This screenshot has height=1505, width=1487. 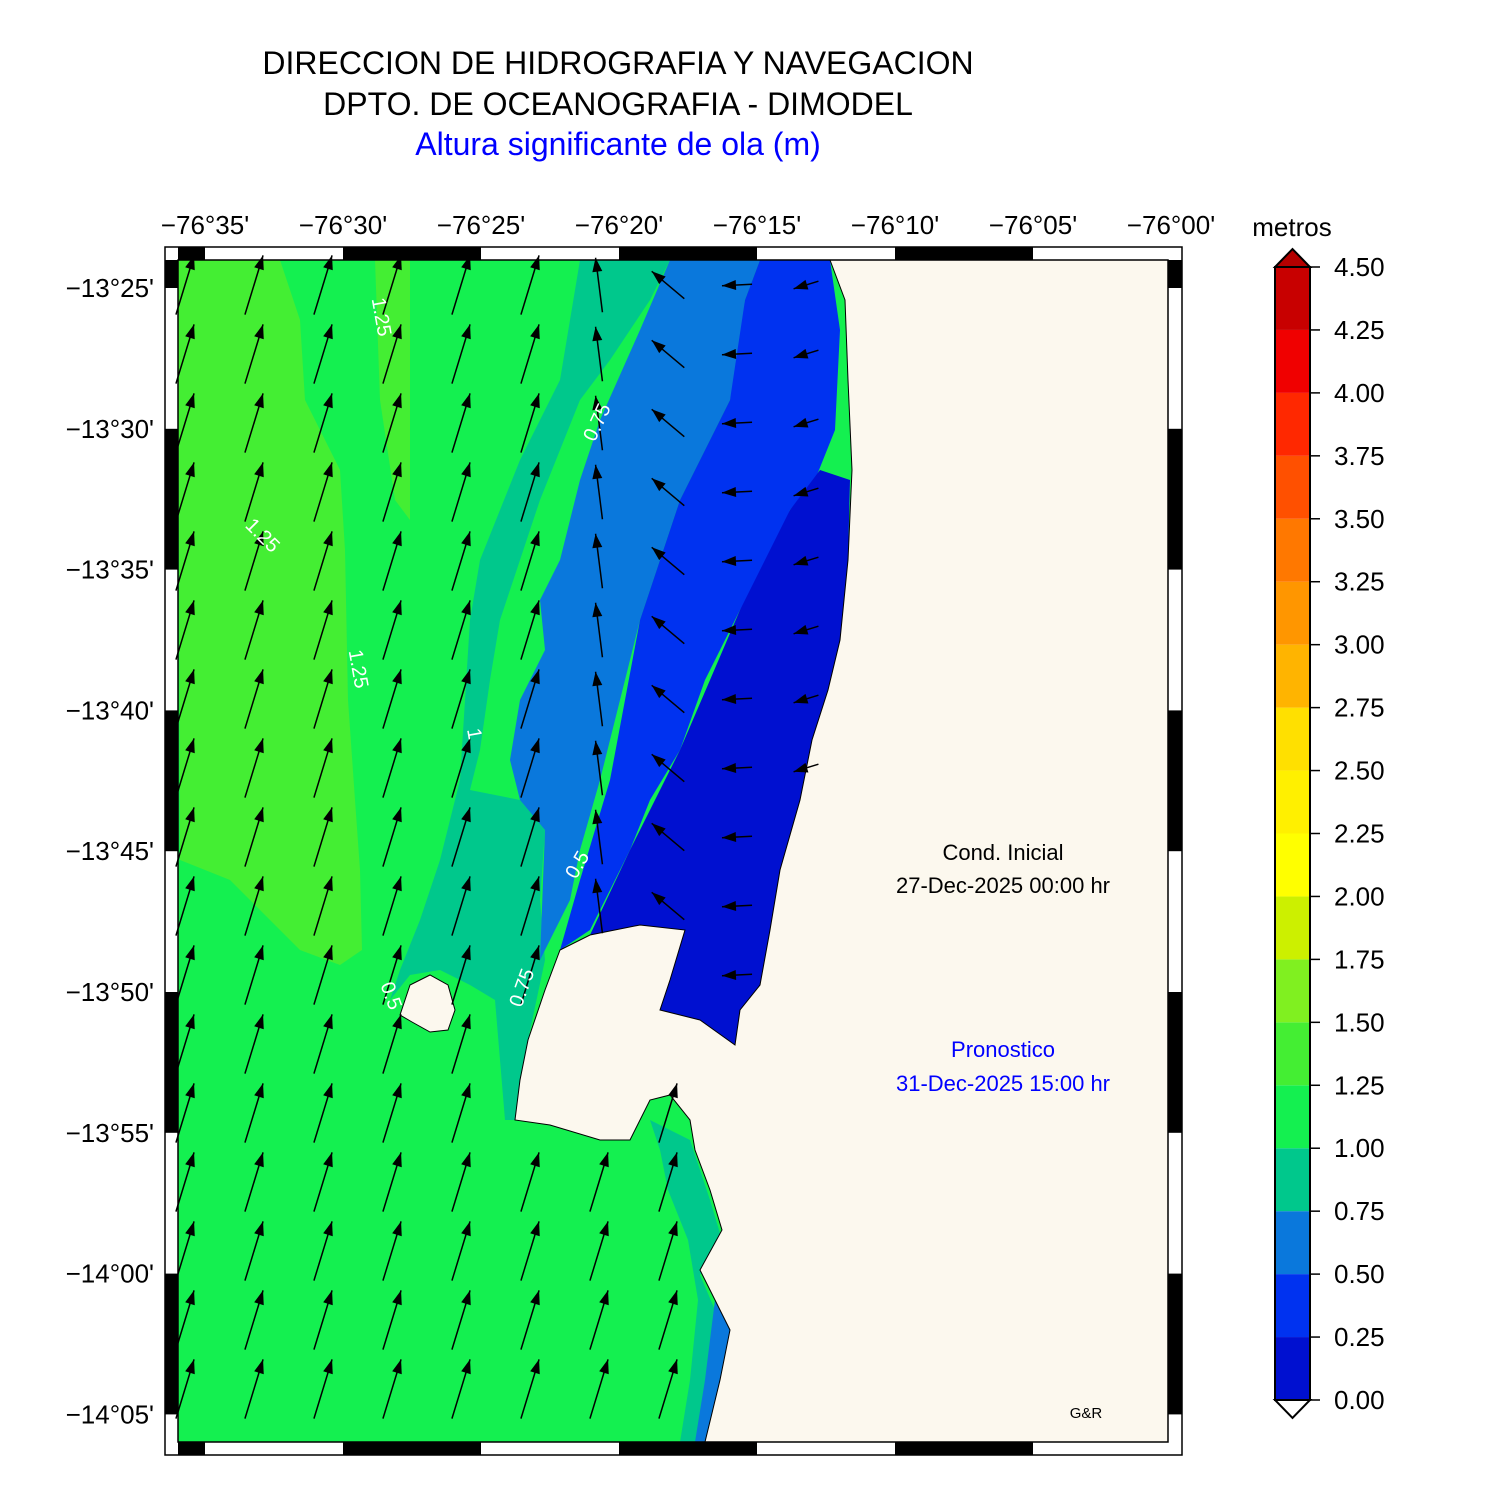 I want to click on colorbar-label: 4.00, so click(x=1359, y=393).